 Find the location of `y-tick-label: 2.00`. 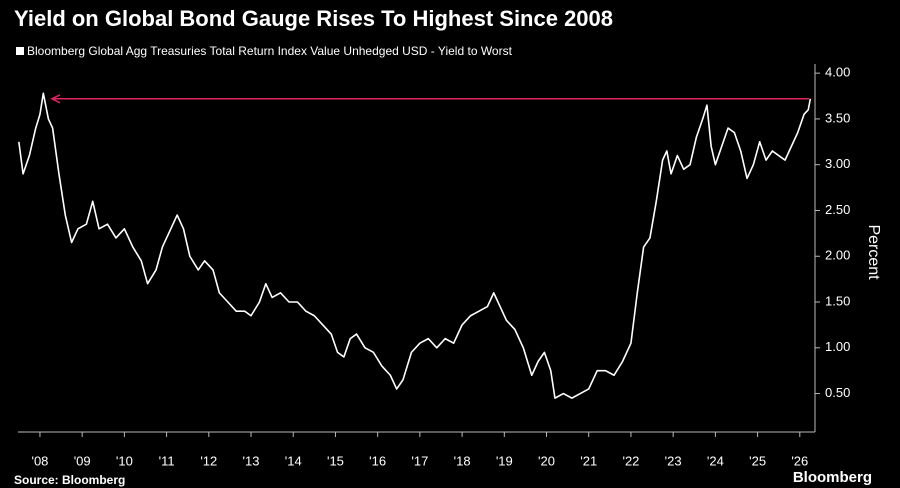

y-tick-label: 2.00 is located at coordinates (837, 255).